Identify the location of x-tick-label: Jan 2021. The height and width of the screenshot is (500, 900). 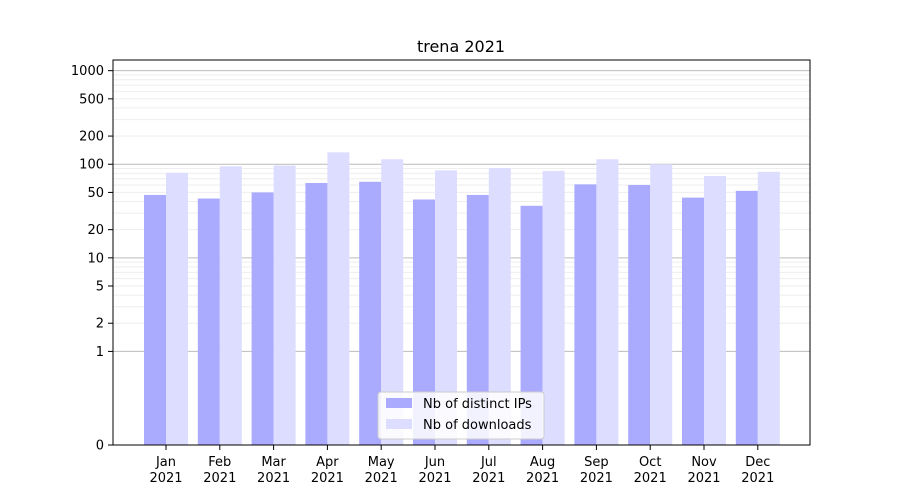
(165, 470).